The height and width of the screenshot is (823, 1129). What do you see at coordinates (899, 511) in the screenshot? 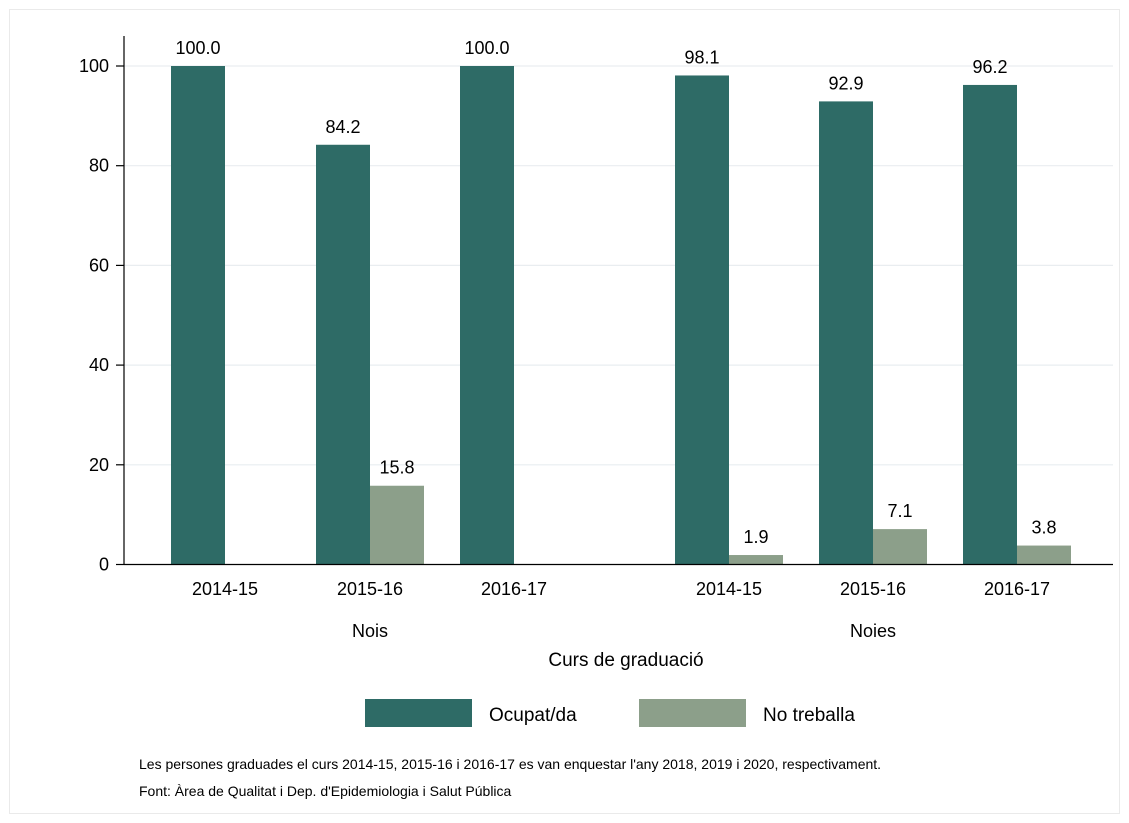
I see `data-label: 7.1` at bounding box center [899, 511].